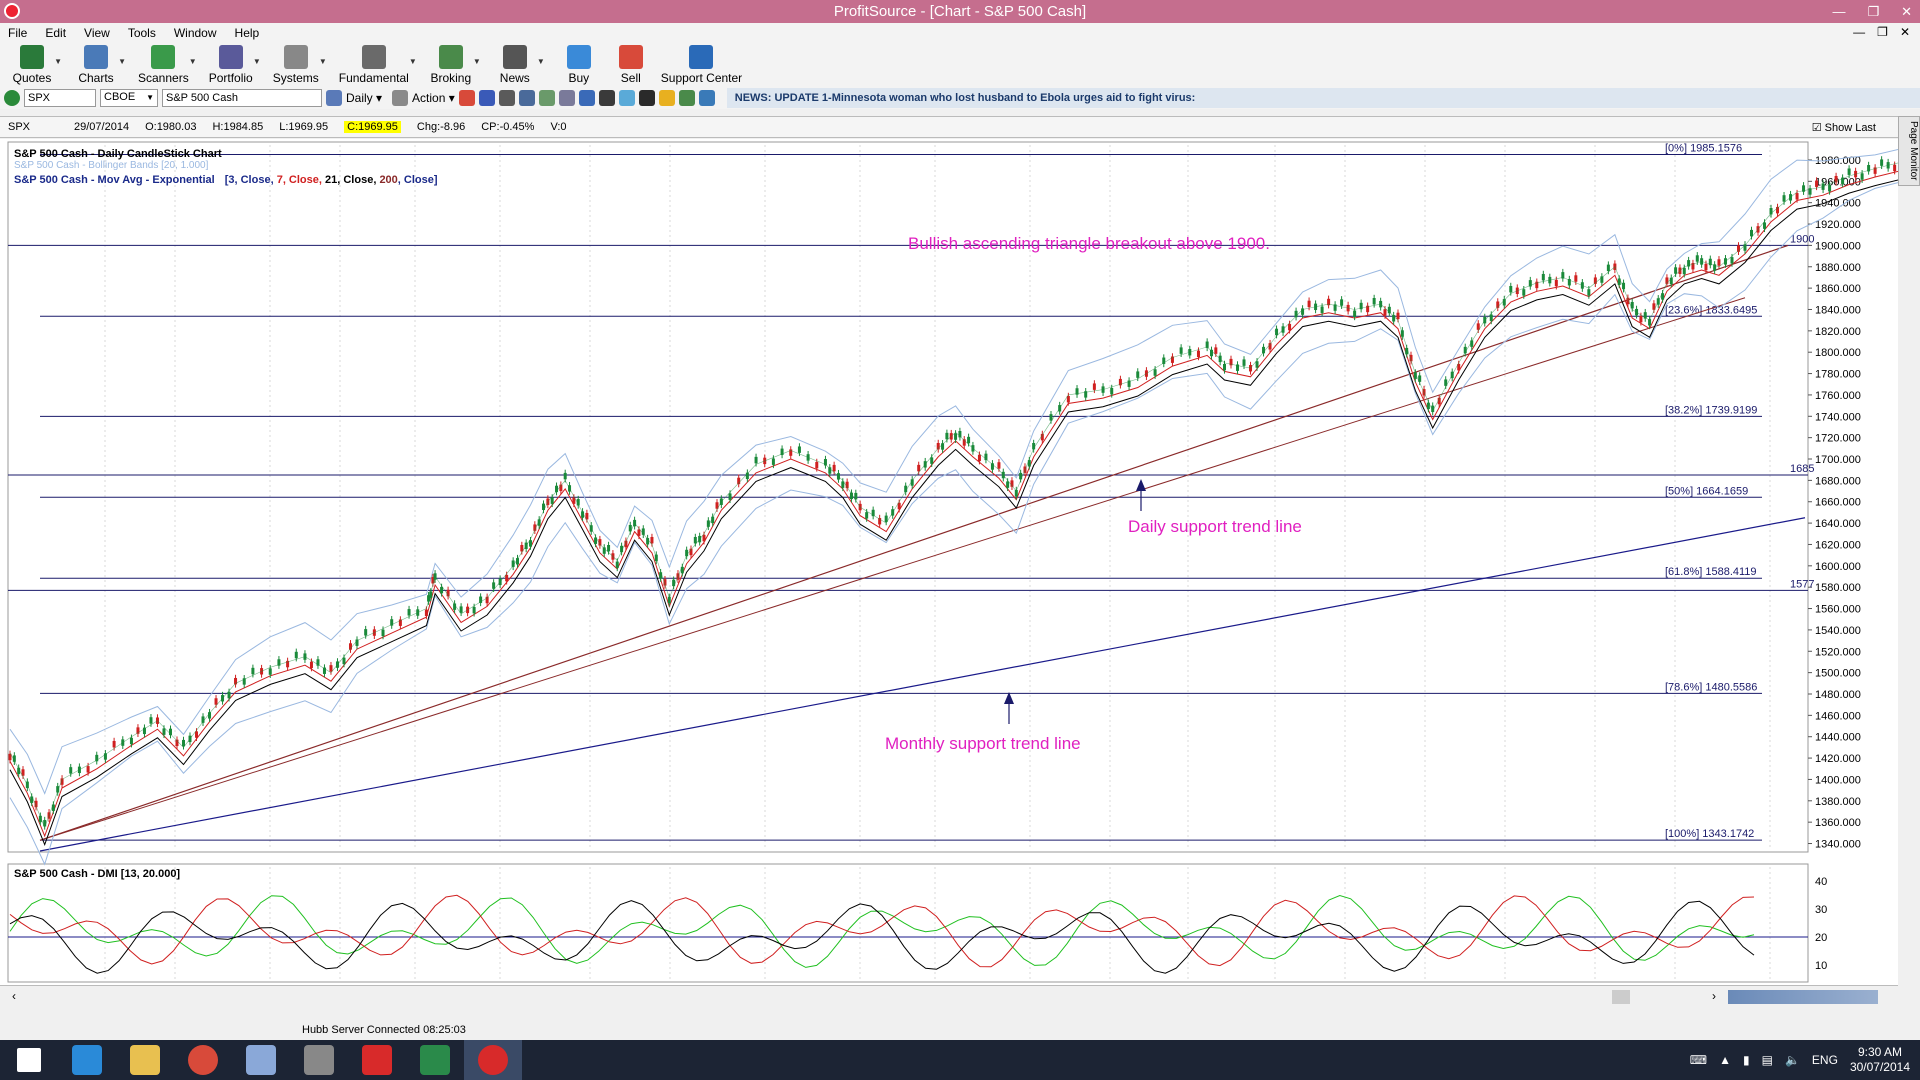 The height and width of the screenshot is (1080, 1920). Describe the element at coordinates (586, 98) in the screenshot. I see `chart-tool-icon` at that location.